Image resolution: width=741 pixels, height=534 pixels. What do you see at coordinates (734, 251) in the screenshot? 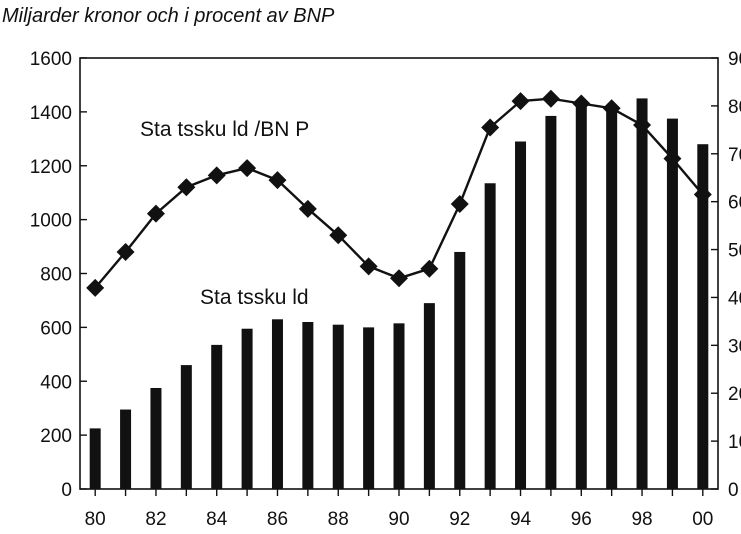
I see `y-right-tick-label: 50` at bounding box center [734, 251].